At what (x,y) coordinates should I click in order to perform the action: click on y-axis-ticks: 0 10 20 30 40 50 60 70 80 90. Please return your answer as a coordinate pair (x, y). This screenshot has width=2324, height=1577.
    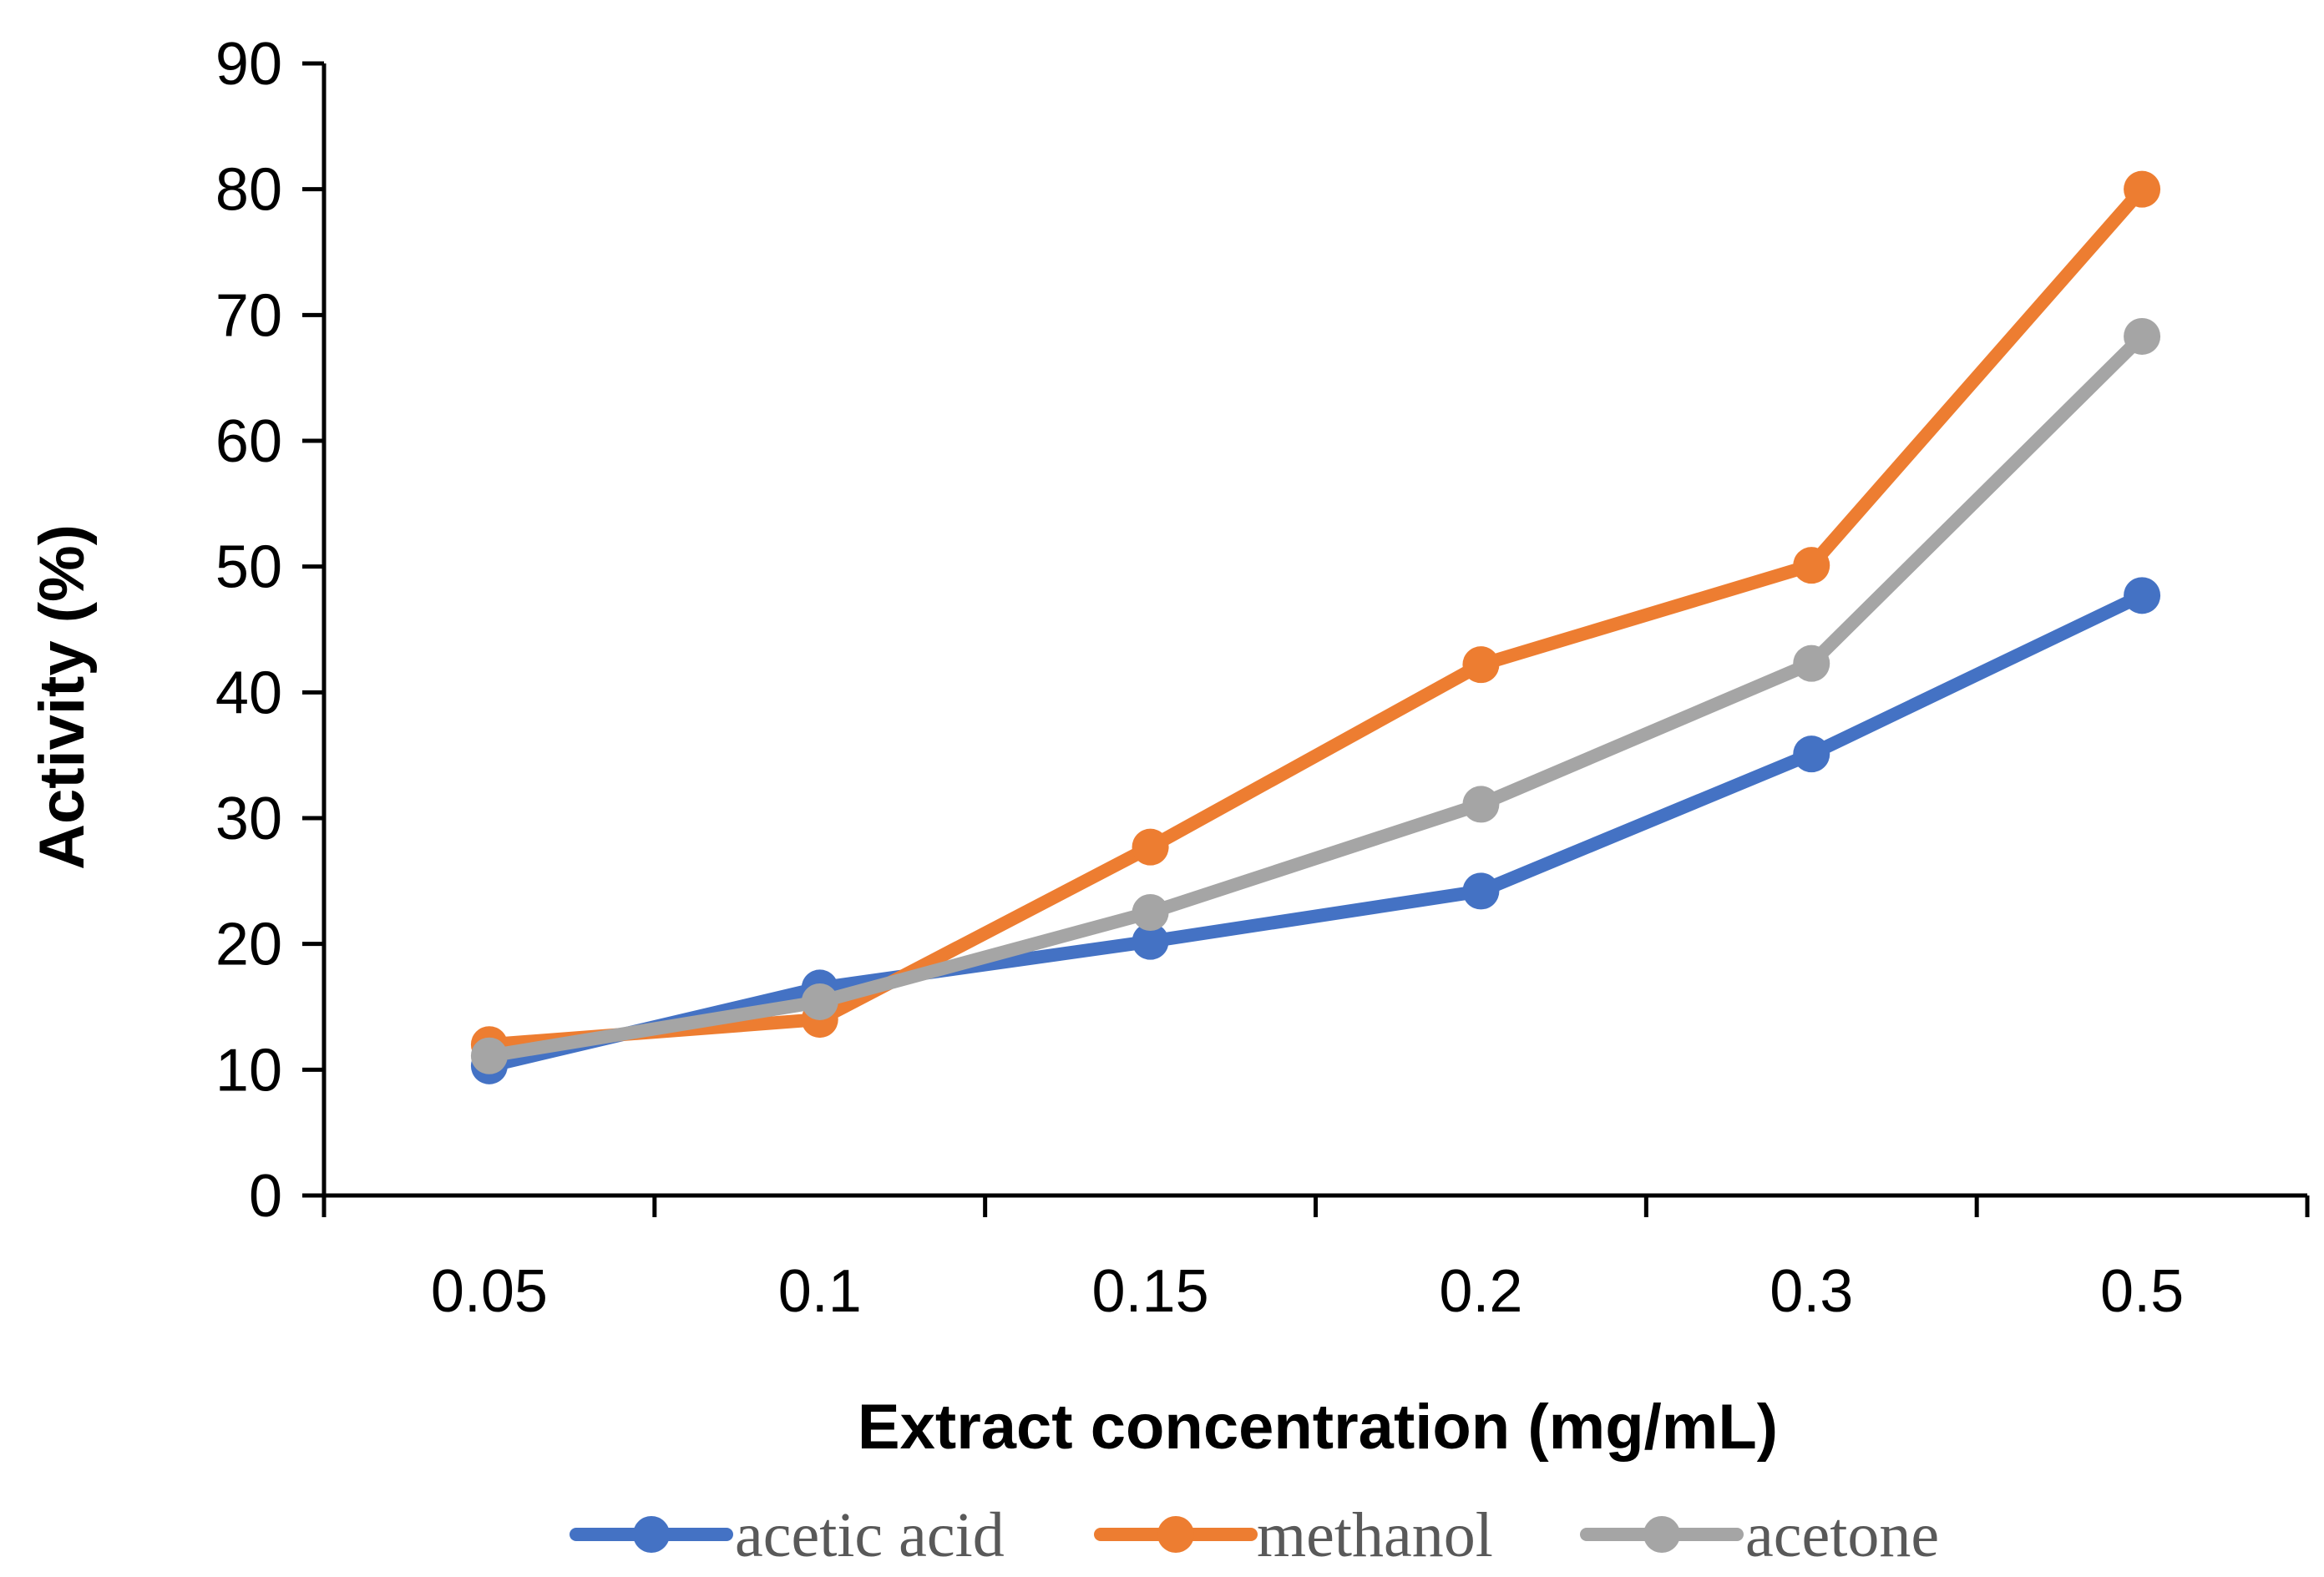
    Looking at the image, I should click on (270, 630).